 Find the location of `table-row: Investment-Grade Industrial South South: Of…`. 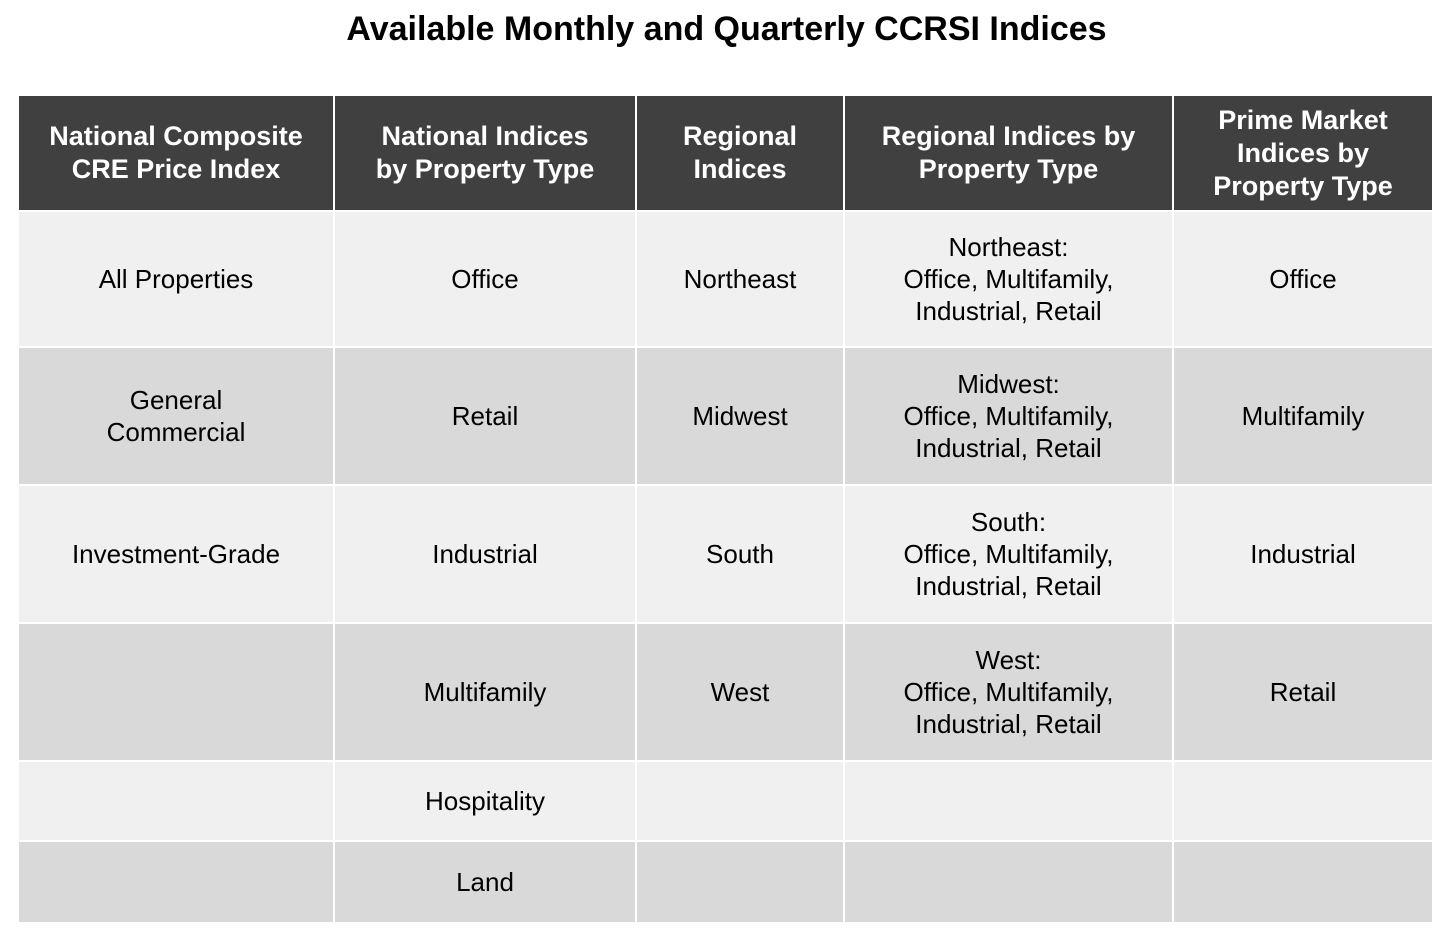

table-row: Investment-Grade Industrial South South: Of… is located at coordinates (725, 554).